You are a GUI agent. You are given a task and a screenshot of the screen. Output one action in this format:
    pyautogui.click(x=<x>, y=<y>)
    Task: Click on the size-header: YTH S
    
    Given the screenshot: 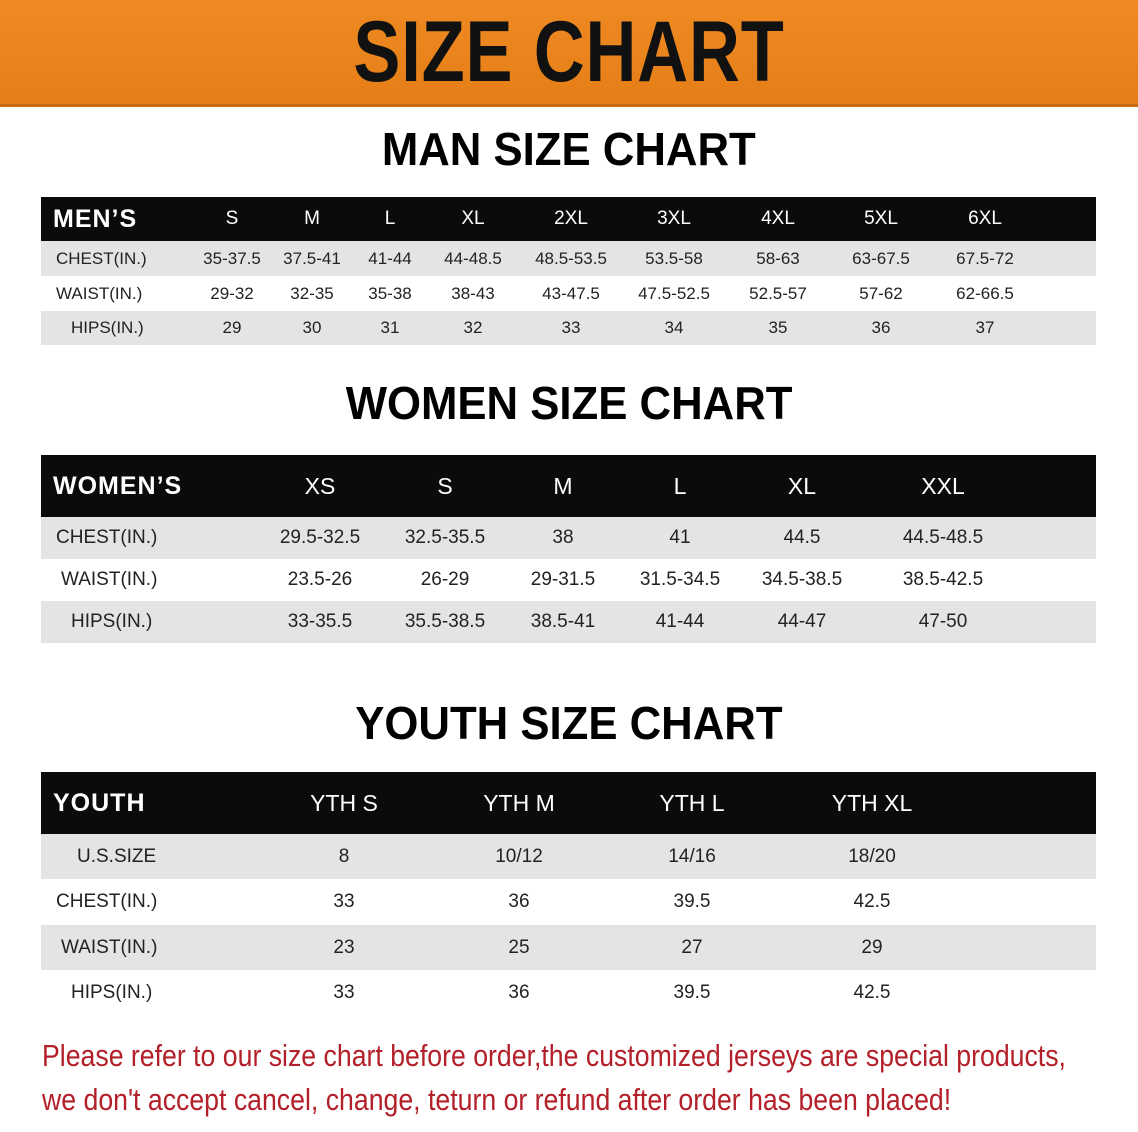 What is the action you would take?
    pyautogui.click(x=344, y=802)
    